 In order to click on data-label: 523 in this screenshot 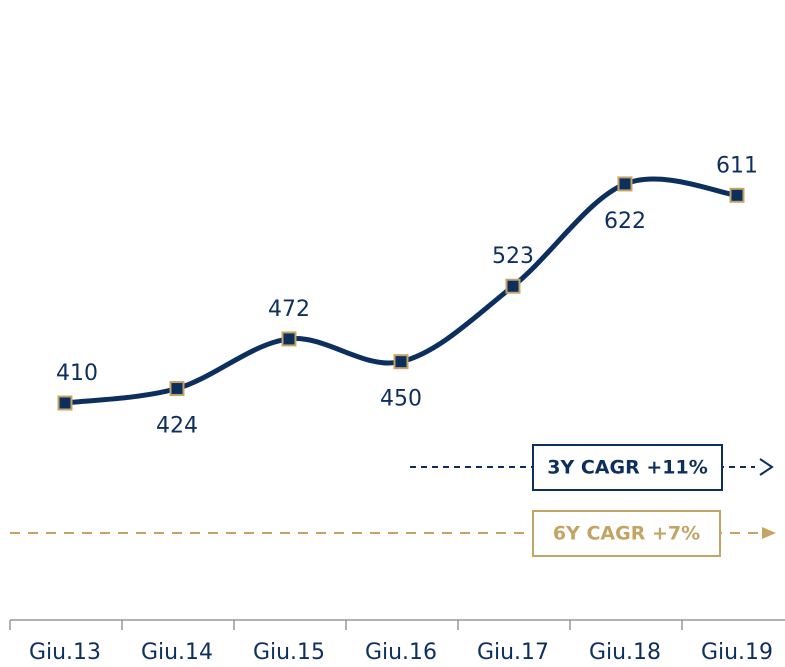, I will do `click(513, 256)`.